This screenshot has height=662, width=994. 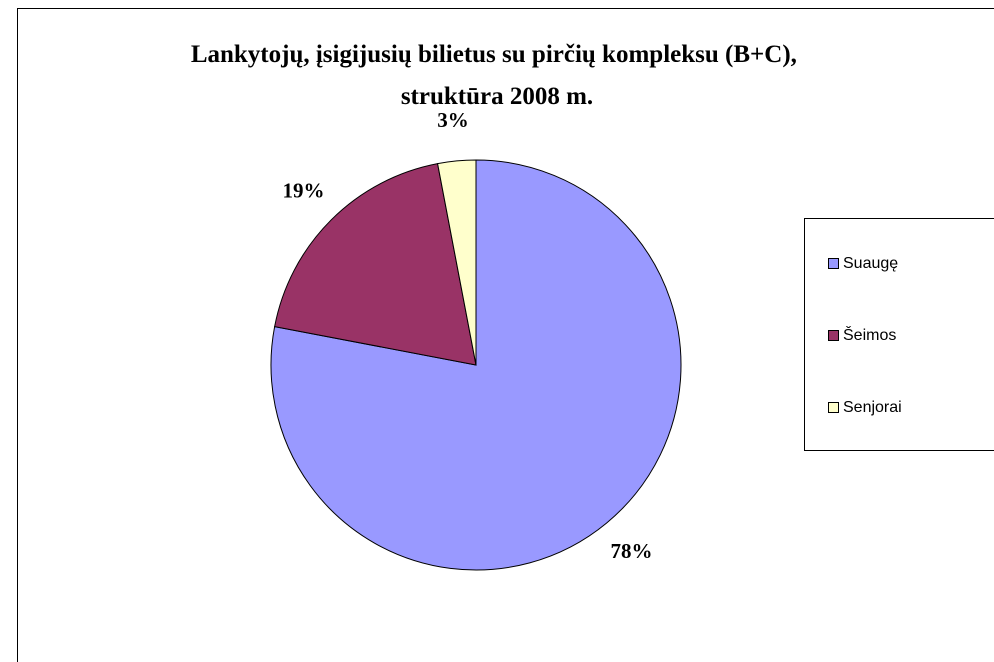 What do you see at coordinates (453, 120) in the screenshot?
I see `value-label: 3%` at bounding box center [453, 120].